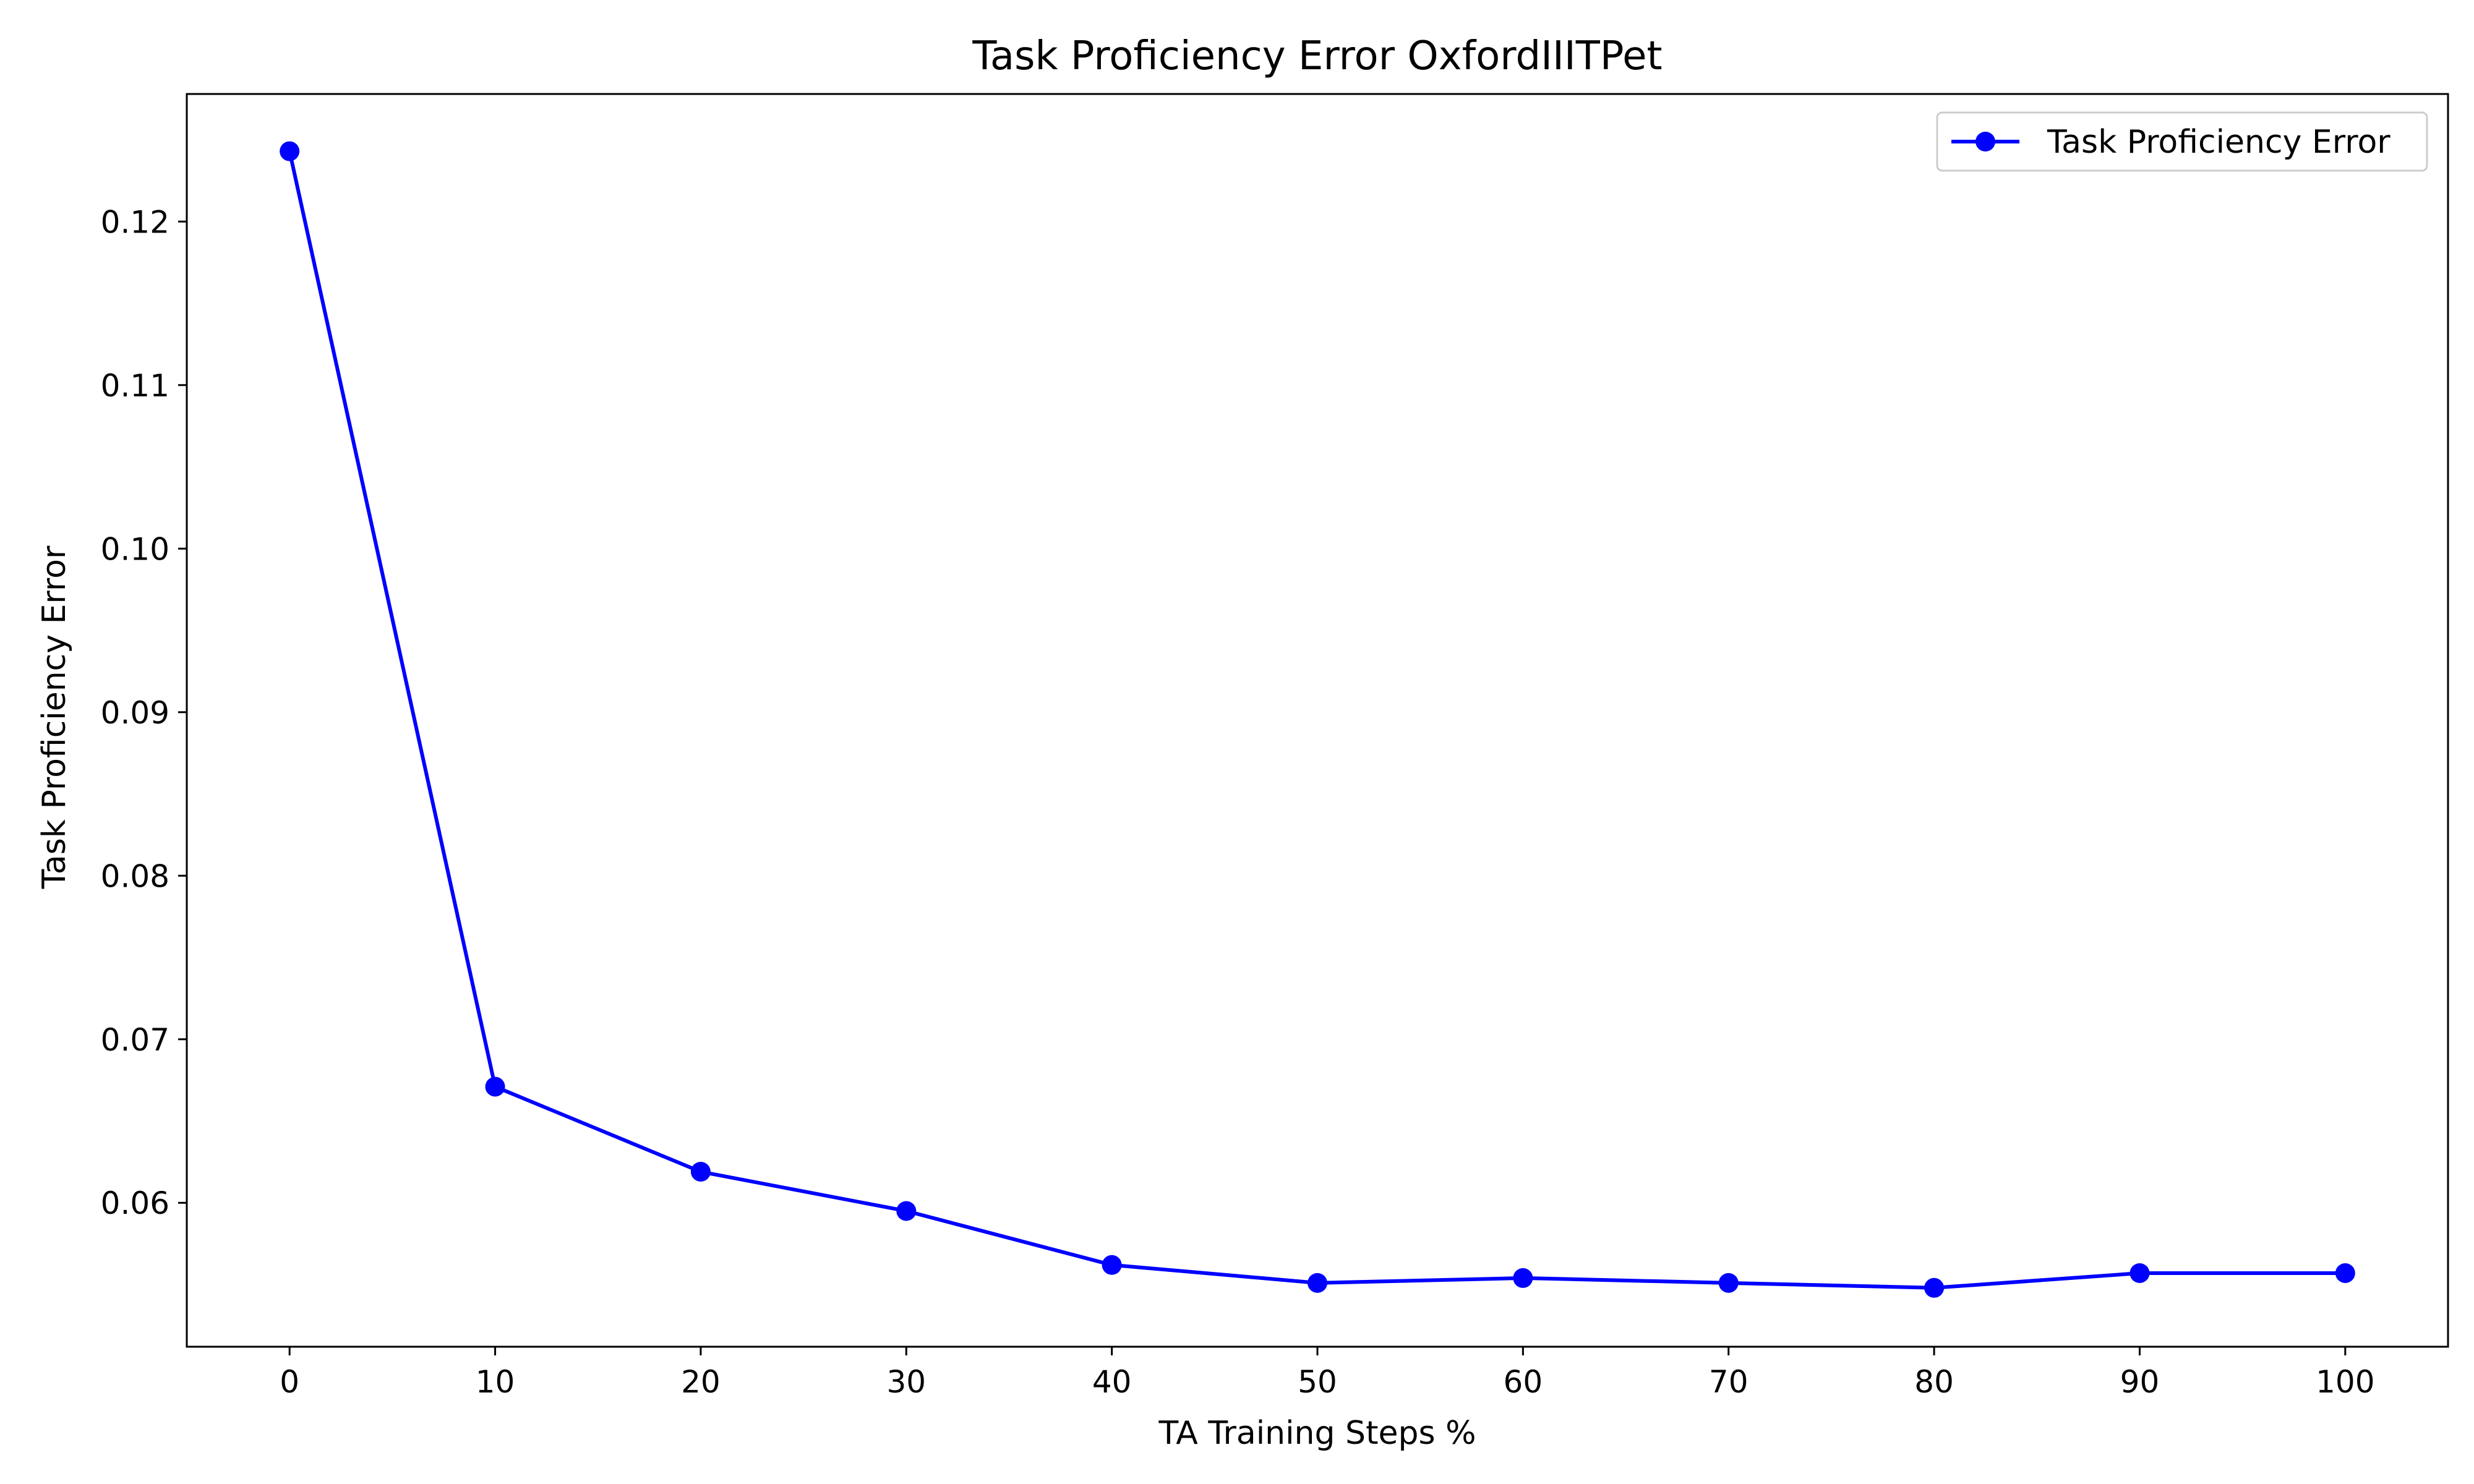 This screenshot has width=2474, height=1484. What do you see at coordinates (1524, 1382) in the screenshot?
I see `x-tick-label: 60` at bounding box center [1524, 1382].